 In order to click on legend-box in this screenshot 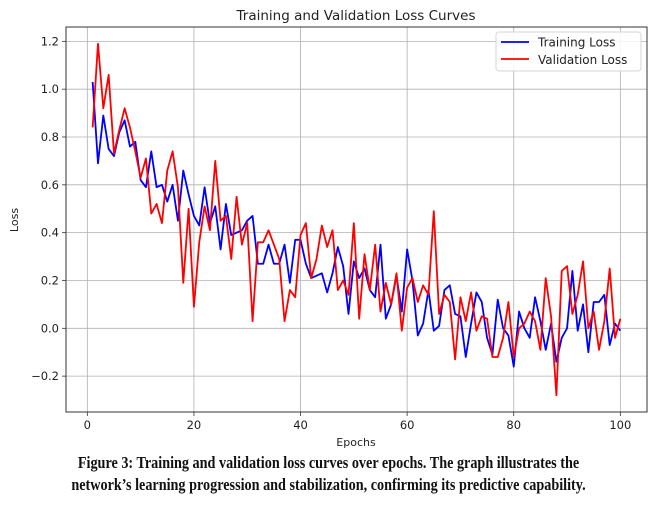, I will do `click(568, 51)`.